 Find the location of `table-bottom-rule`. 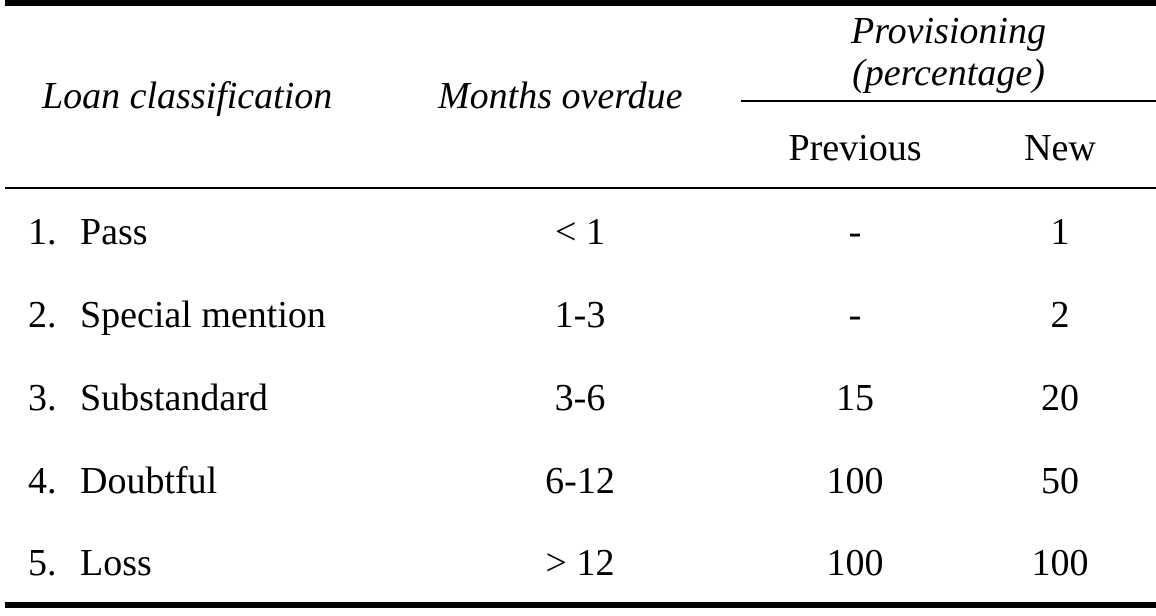

table-bottom-rule is located at coordinates (580, 605).